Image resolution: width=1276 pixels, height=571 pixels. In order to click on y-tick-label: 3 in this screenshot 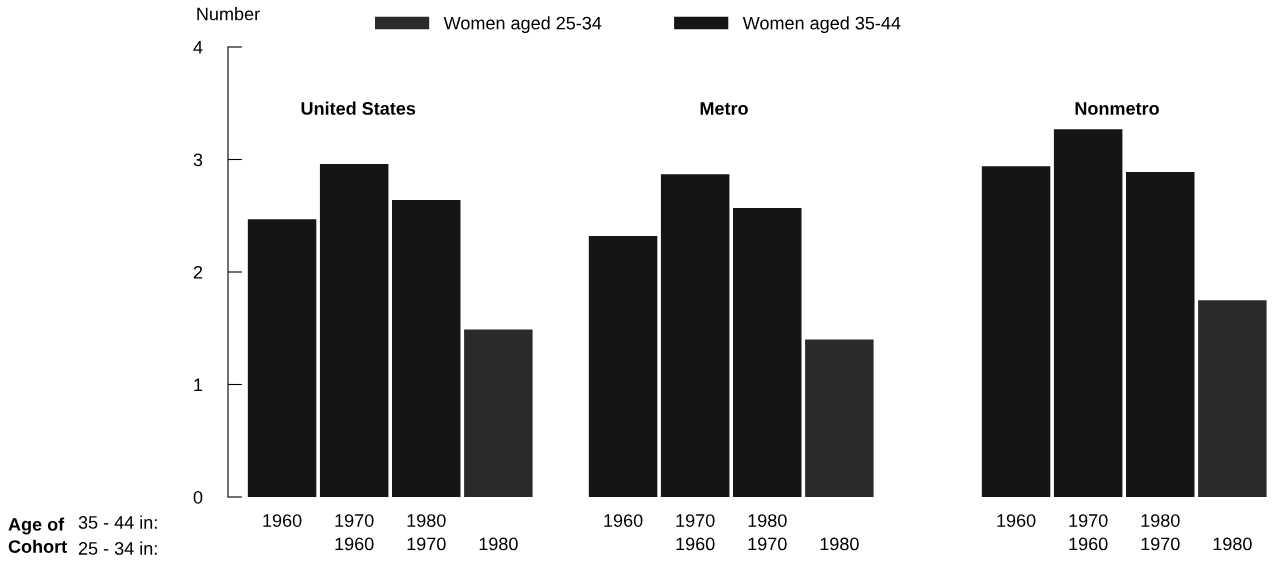, I will do `click(198, 160)`.